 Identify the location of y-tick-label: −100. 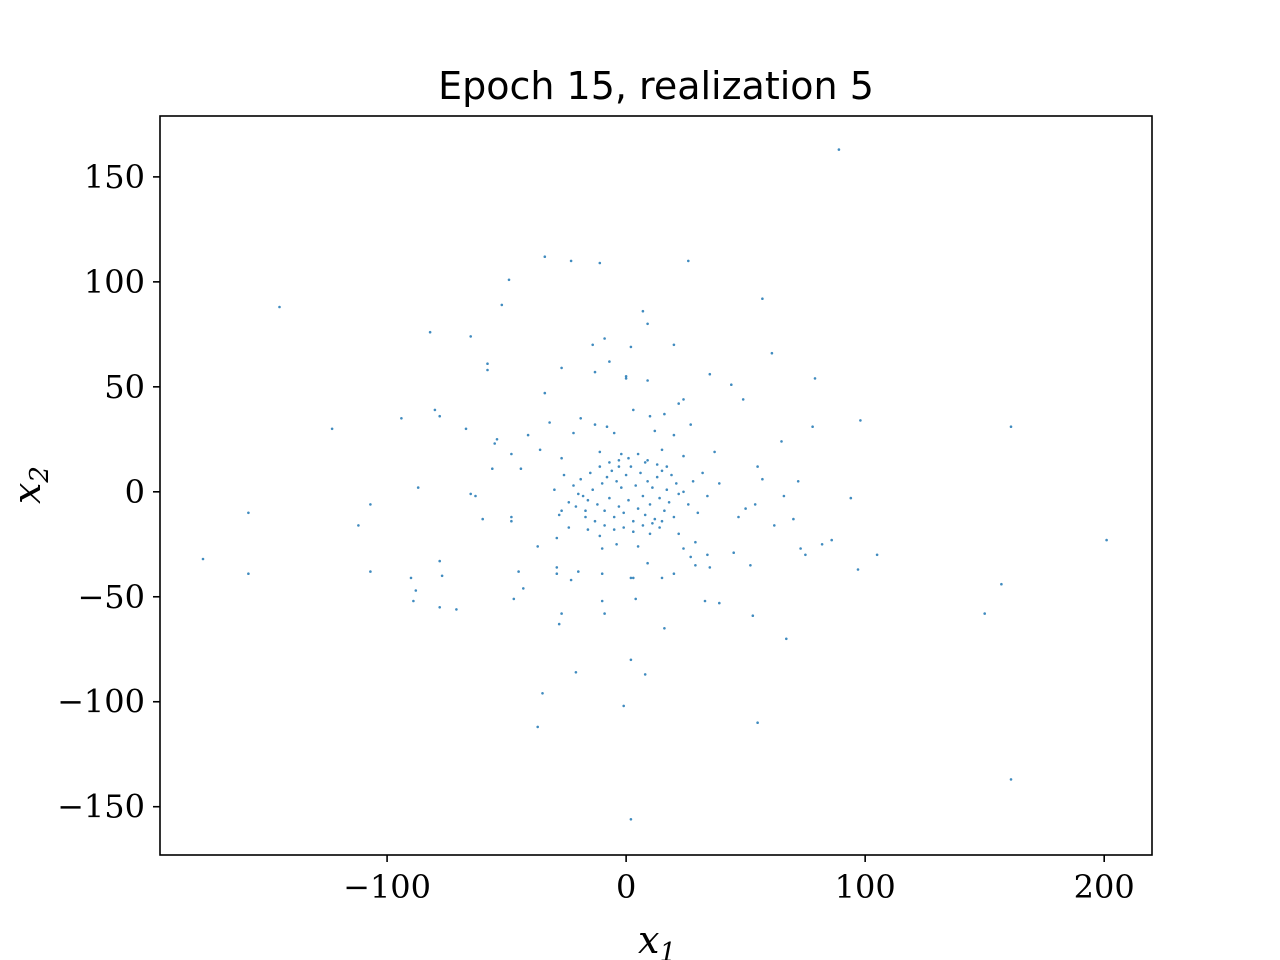
(101, 702).